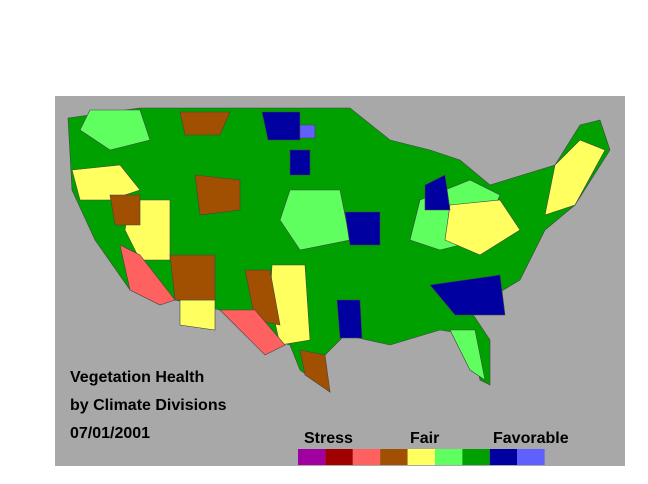 The image size is (648, 484). I want to click on title-line: 07/01/2001, so click(110, 433).